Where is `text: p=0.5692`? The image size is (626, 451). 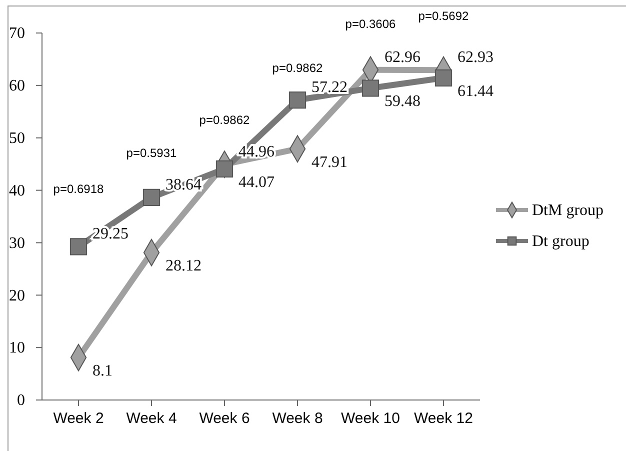
text: p=0.5692 is located at coordinates (444, 16).